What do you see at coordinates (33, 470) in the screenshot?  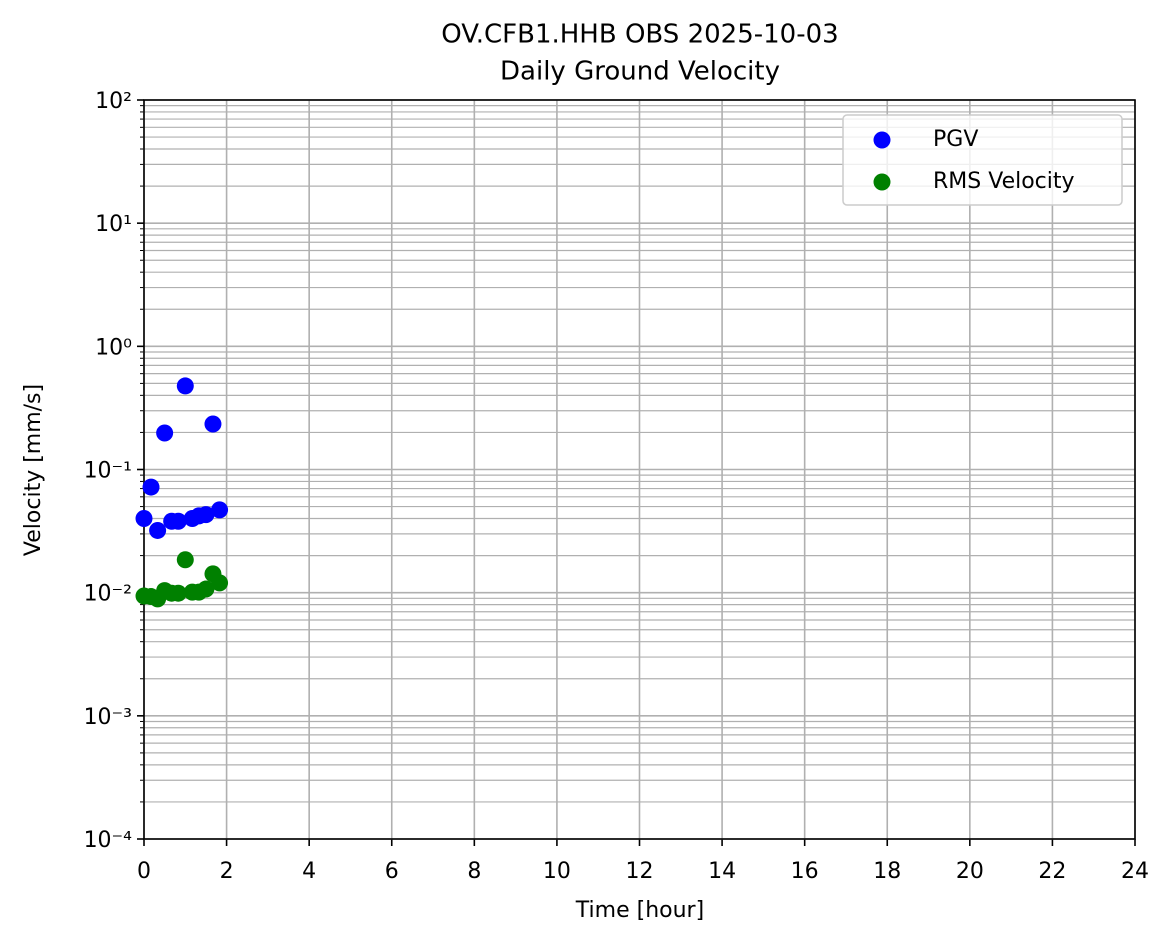 I see `y-axis-label: Velocity [mm/s]` at bounding box center [33, 470].